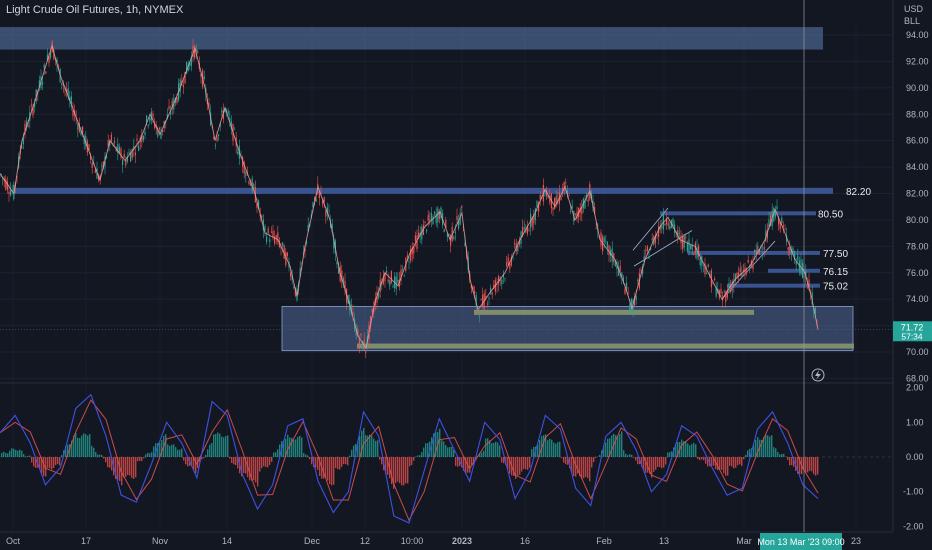 The width and height of the screenshot is (932, 550). Describe the element at coordinates (462, 541) in the screenshot. I see `x-tick-label: 2023` at that location.